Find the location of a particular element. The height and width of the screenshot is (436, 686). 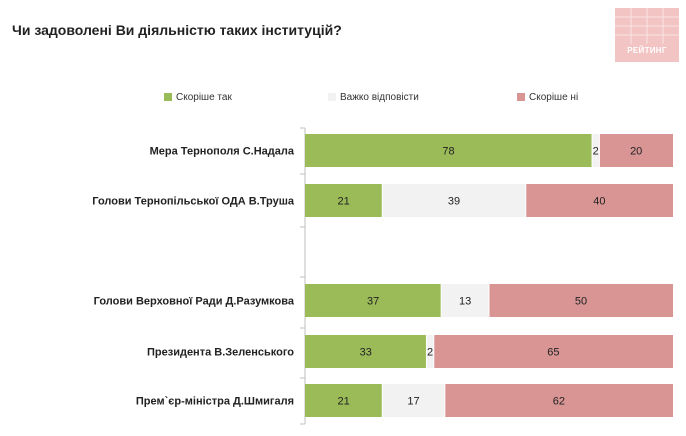

legend-item-hard: Важко відповісти is located at coordinates (373, 97).